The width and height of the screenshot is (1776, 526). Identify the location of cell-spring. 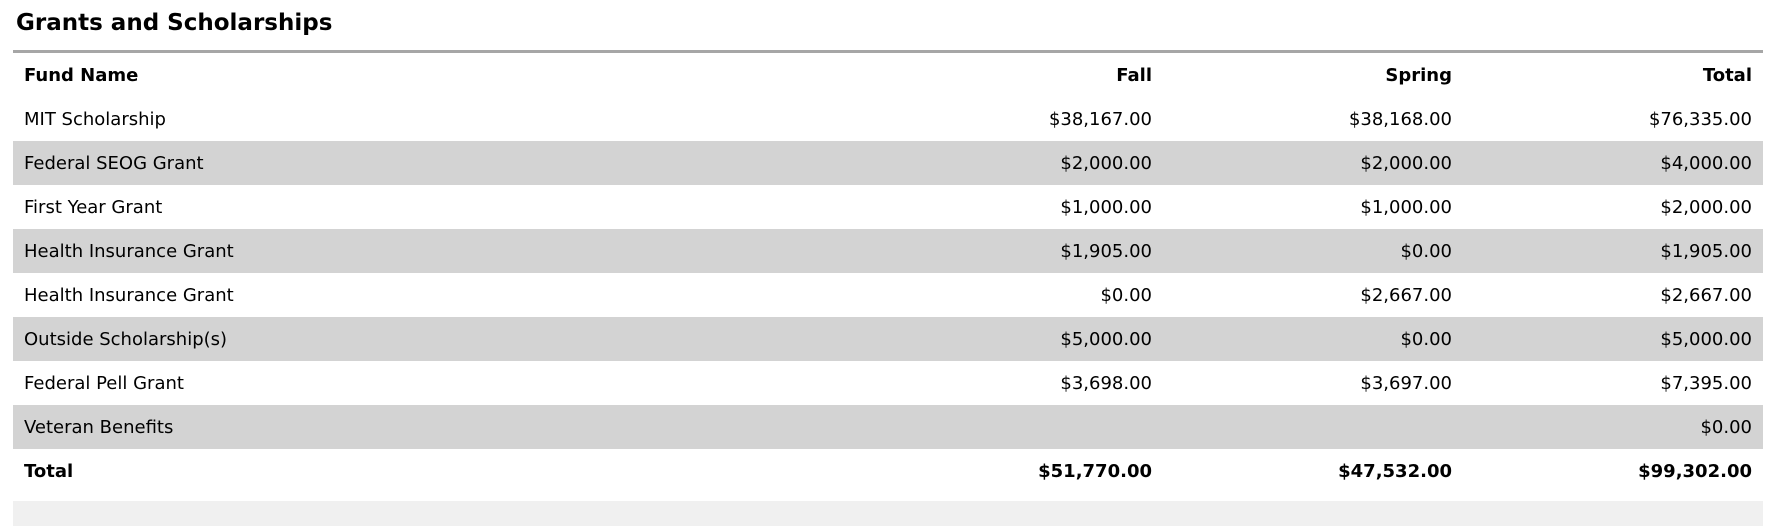
(1313, 427).